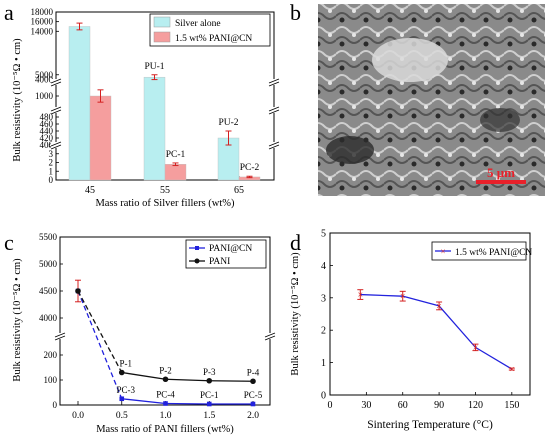 The image size is (550, 441). Describe the element at coordinates (165, 395) in the screenshot. I see `chart-c-point-label: PC-4` at that location.